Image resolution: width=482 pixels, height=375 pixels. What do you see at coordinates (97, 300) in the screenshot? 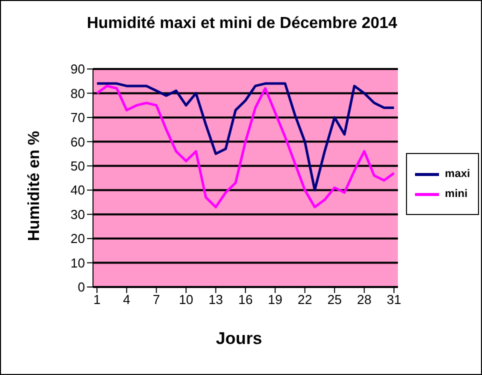
I see `x-tick-label: 1` at bounding box center [97, 300].